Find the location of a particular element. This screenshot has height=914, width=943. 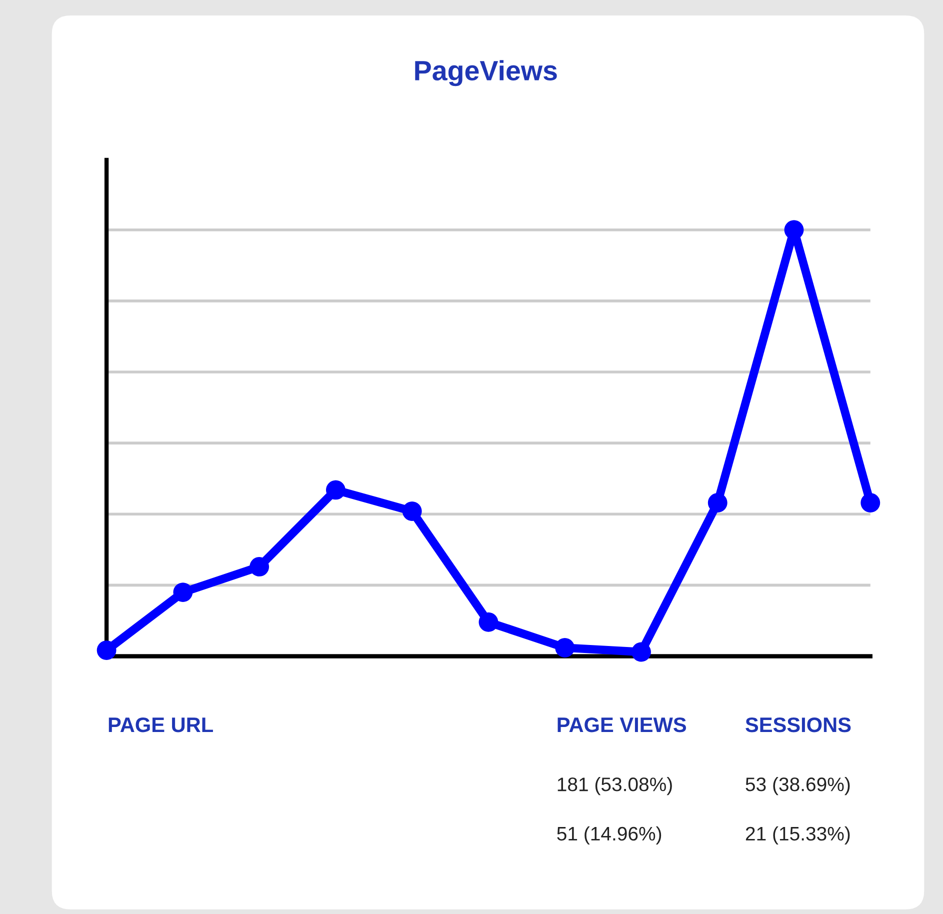

text: PAGE VIEWS is located at coordinates (622, 724).